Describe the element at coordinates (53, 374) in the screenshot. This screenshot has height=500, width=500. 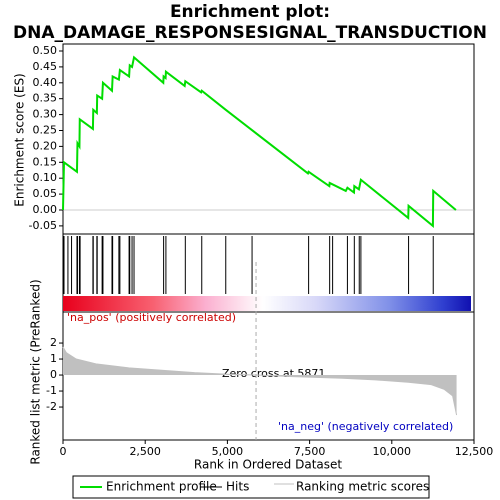
I see `y-tick-label: 0` at that location.